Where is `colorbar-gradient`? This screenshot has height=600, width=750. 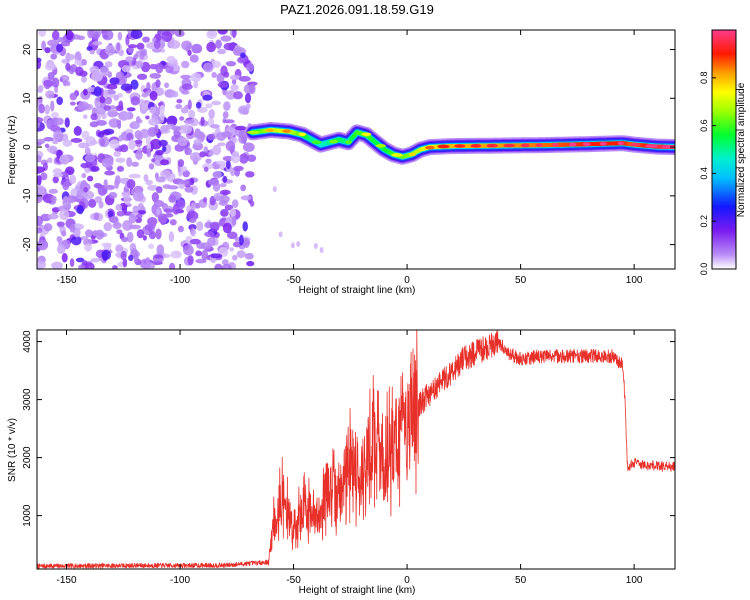
colorbar-gradient is located at coordinates (724, 149).